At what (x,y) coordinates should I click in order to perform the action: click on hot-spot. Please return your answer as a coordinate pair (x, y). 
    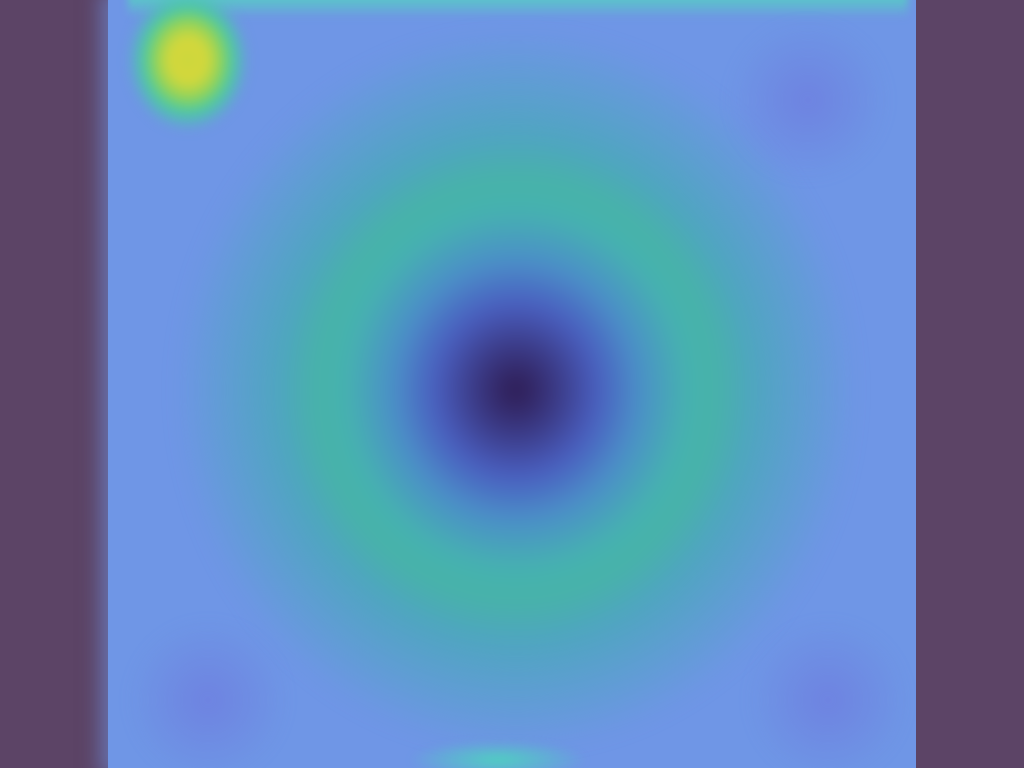
    Looking at the image, I should click on (191, 75).